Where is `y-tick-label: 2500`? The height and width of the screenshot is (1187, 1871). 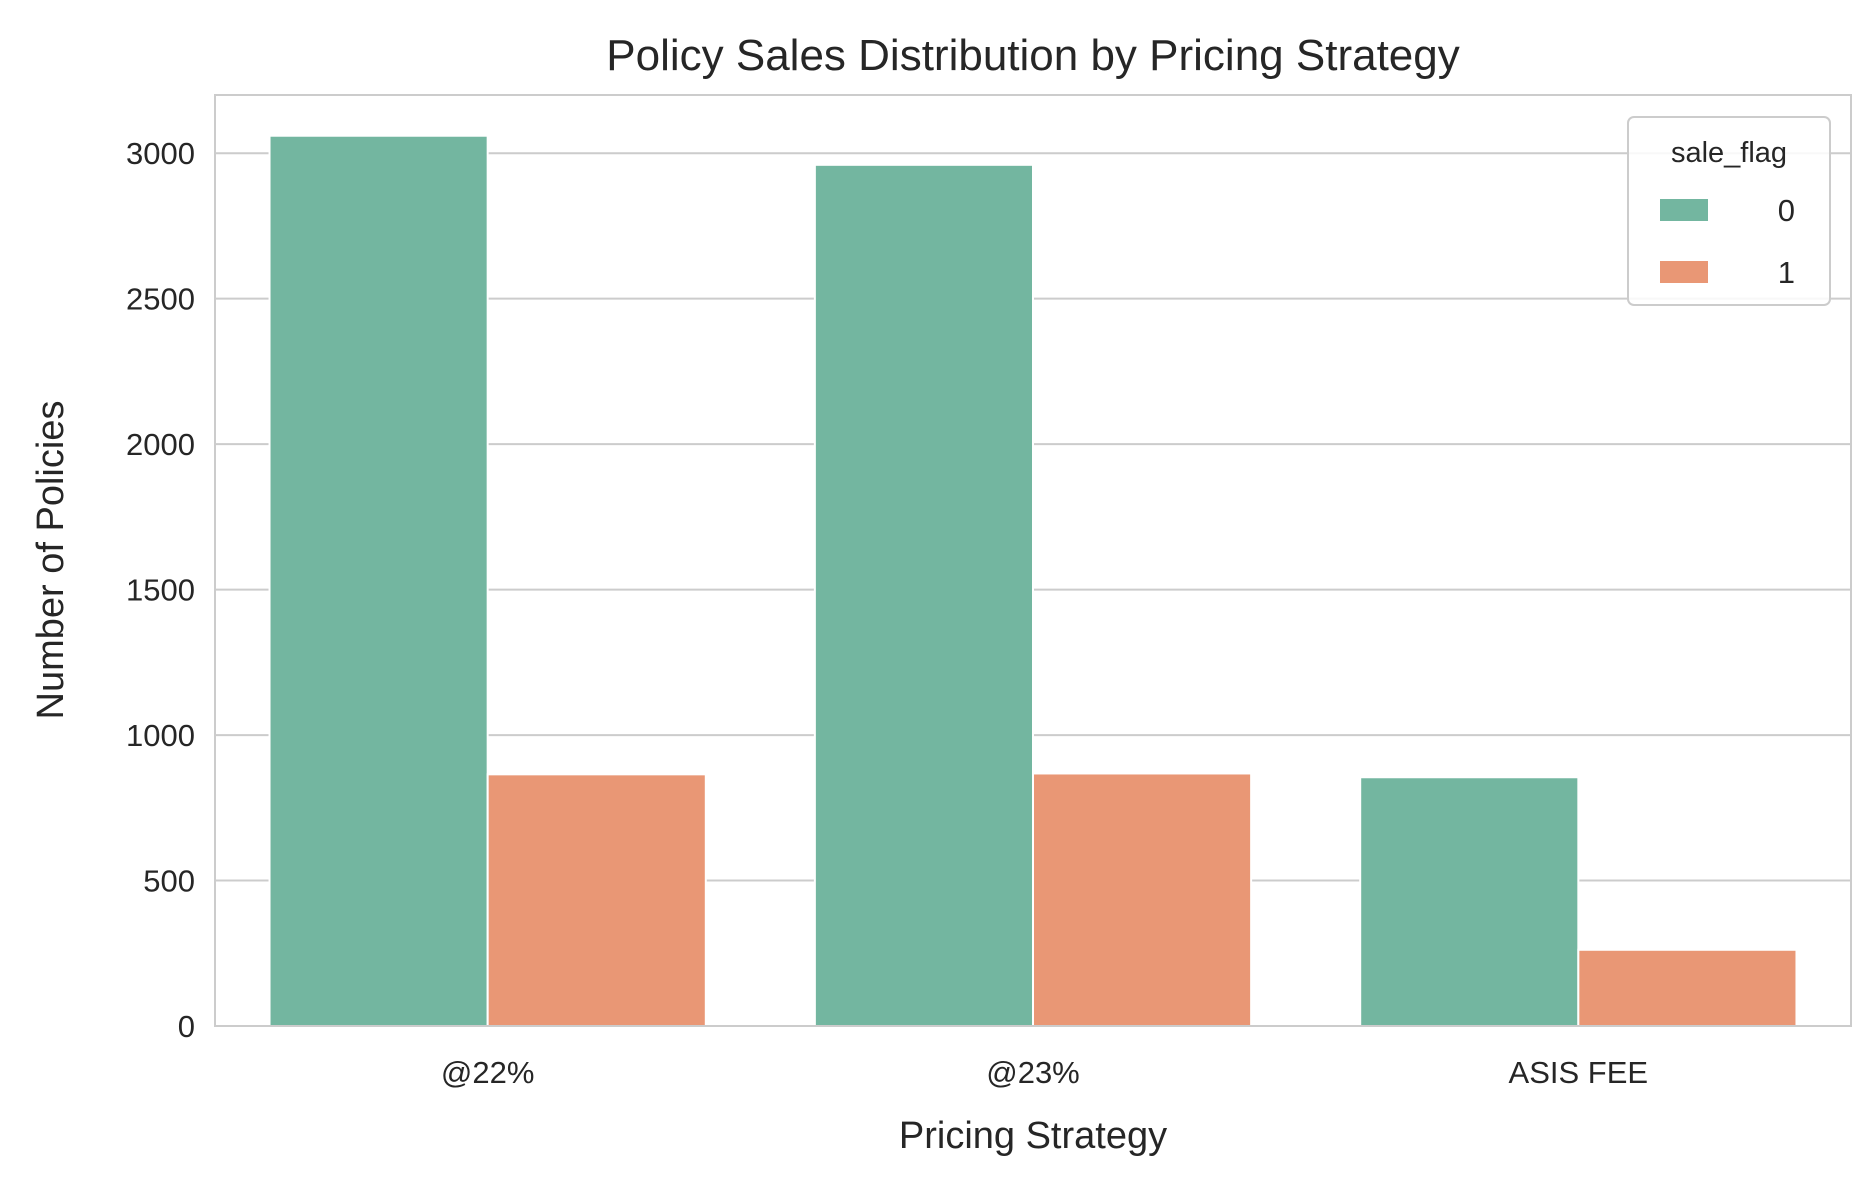
y-tick-label: 2500 is located at coordinates (160, 299).